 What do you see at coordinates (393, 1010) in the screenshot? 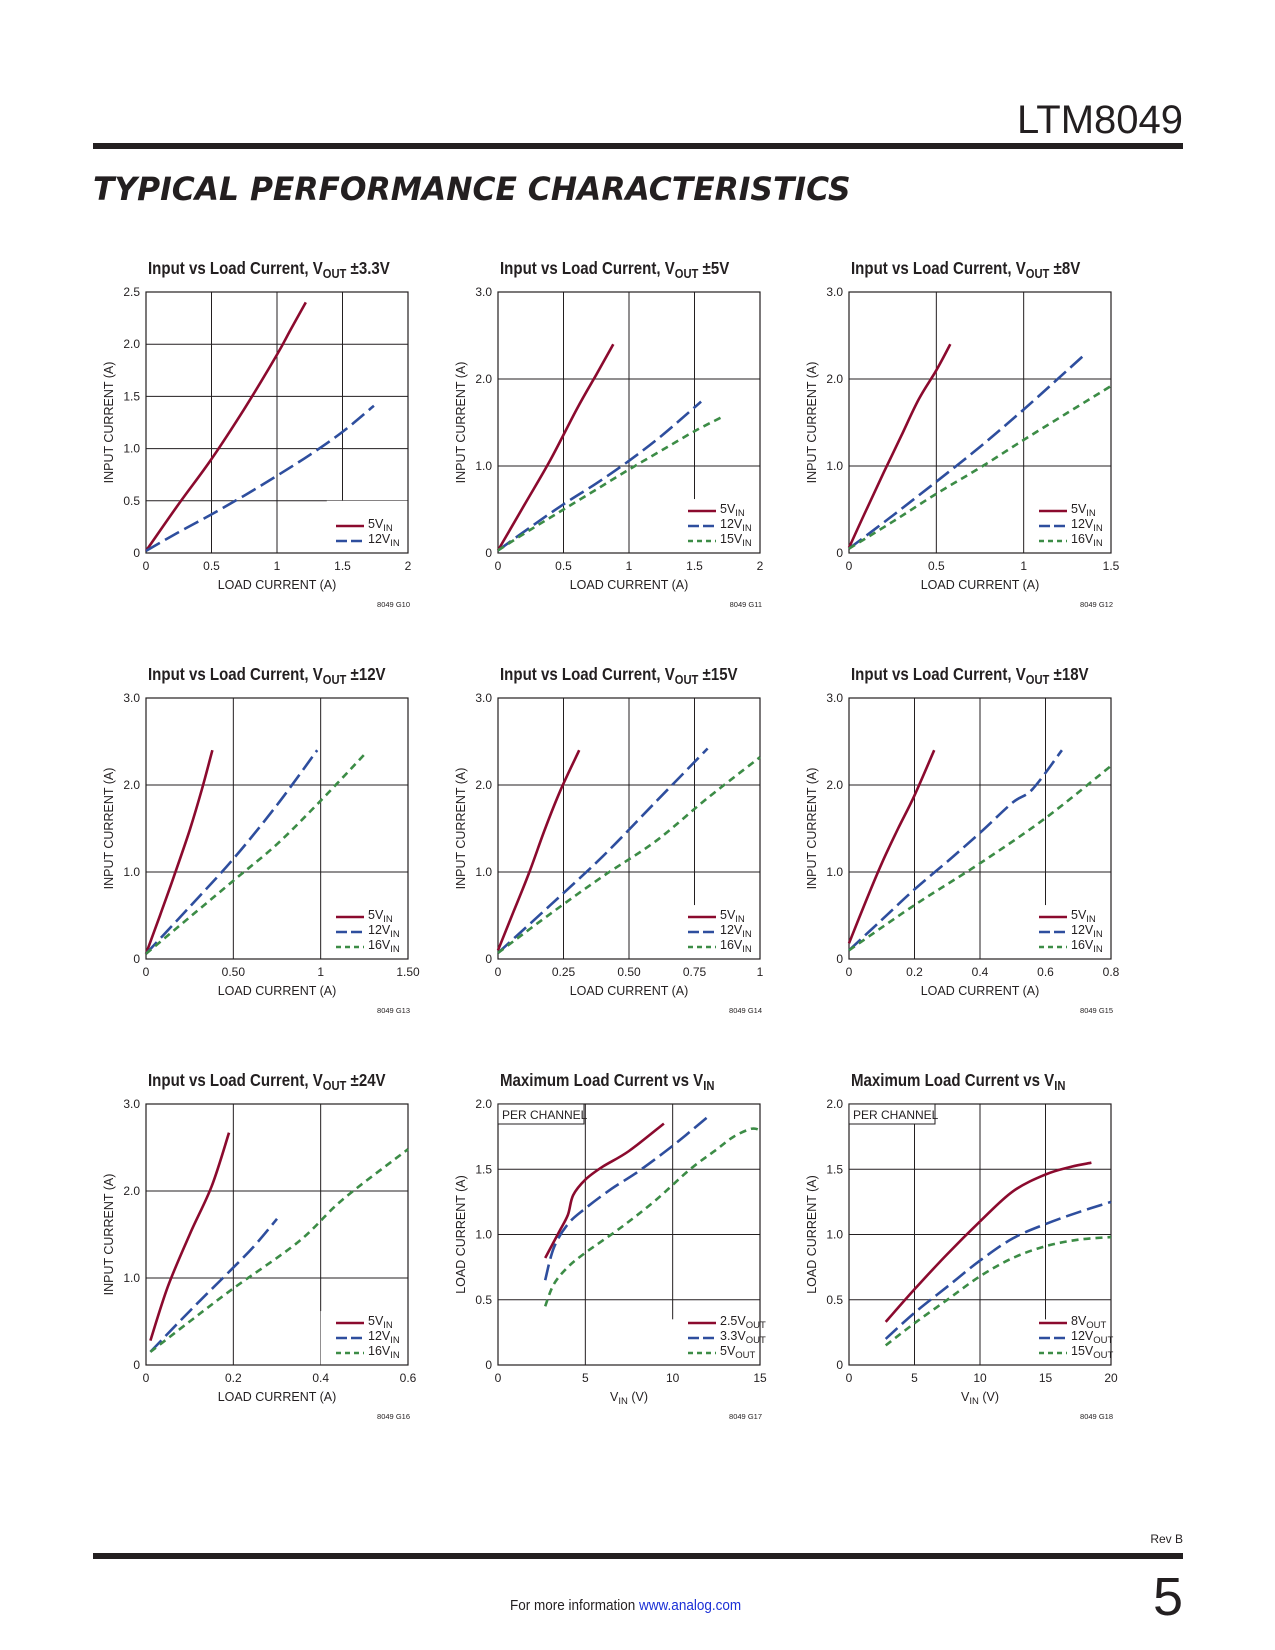
I see `figure-code: 8049 G13` at bounding box center [393, 1010].